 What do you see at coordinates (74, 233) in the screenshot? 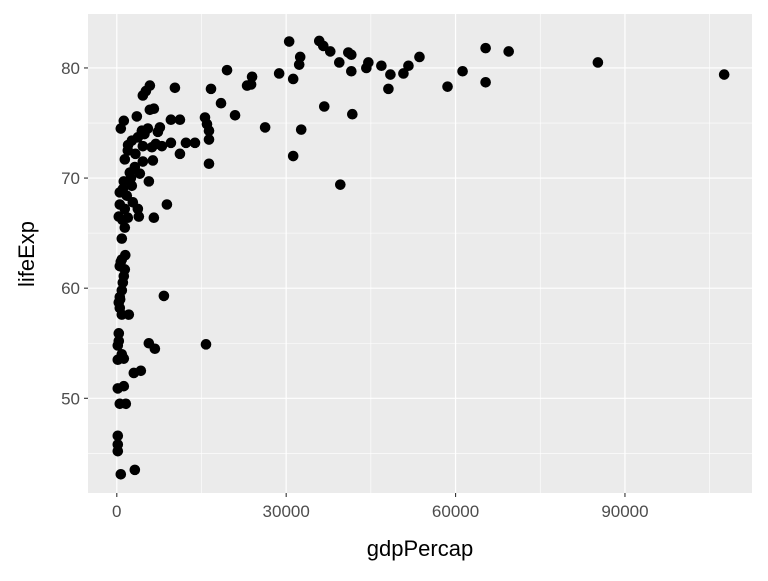
I see `y-axis-ticks: 50 60 70 80` at bounding box center [74, 233].